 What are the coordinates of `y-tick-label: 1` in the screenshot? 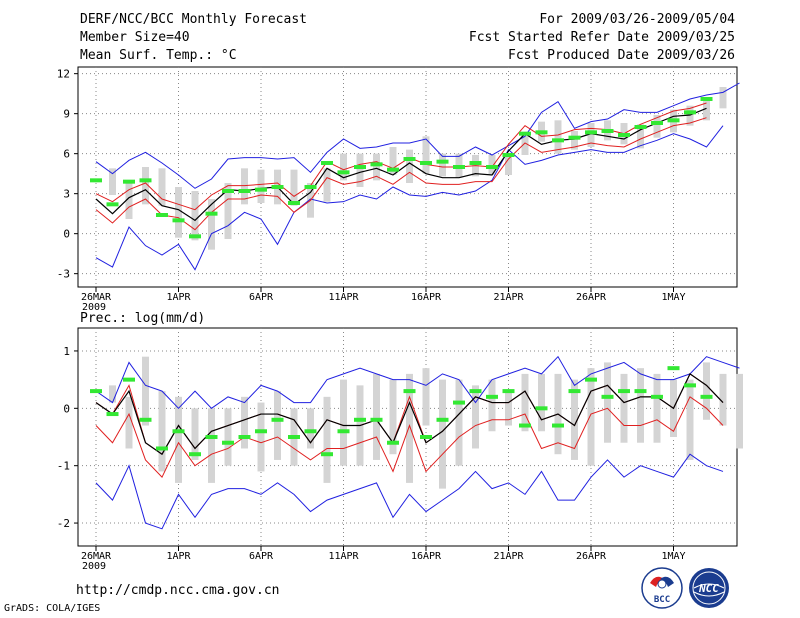 It's located at (66, 351).